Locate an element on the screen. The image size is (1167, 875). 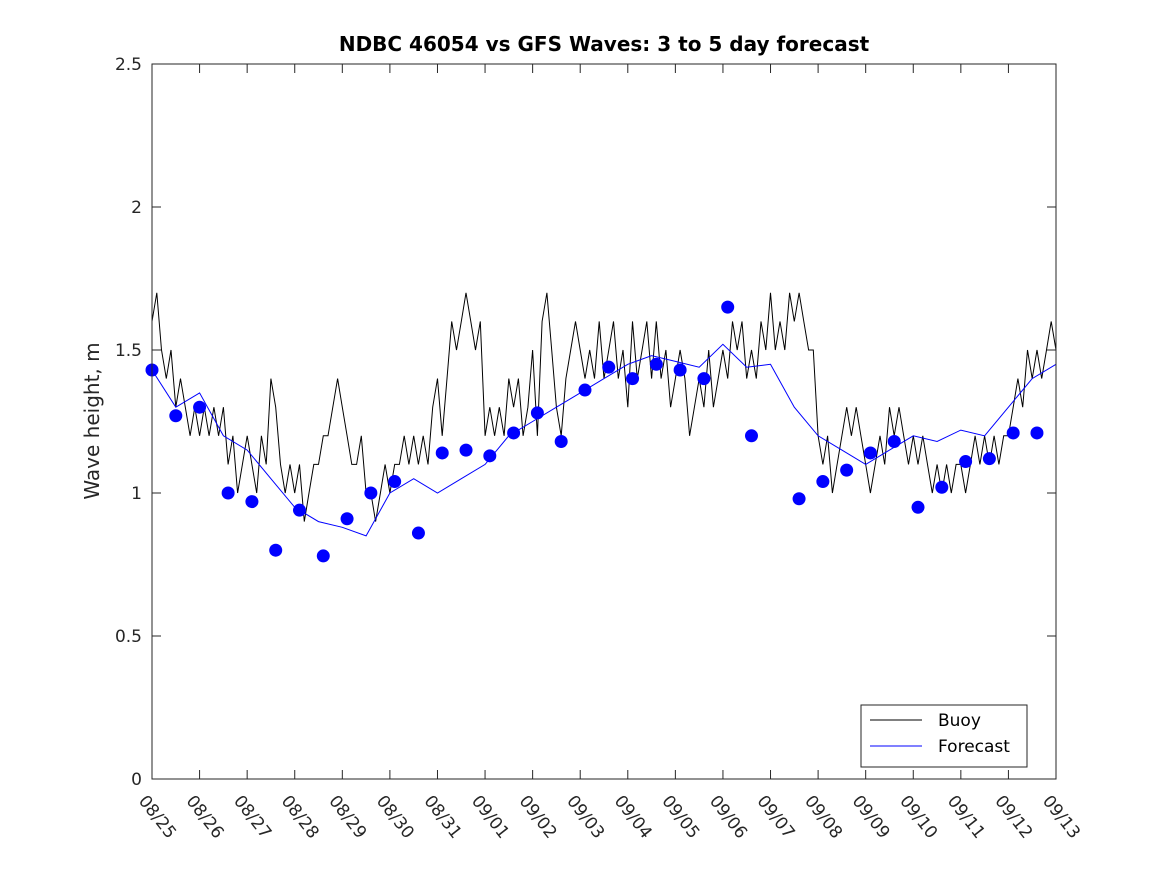
legend-forecast-label: Forecast is located at coordinates (974, 747).